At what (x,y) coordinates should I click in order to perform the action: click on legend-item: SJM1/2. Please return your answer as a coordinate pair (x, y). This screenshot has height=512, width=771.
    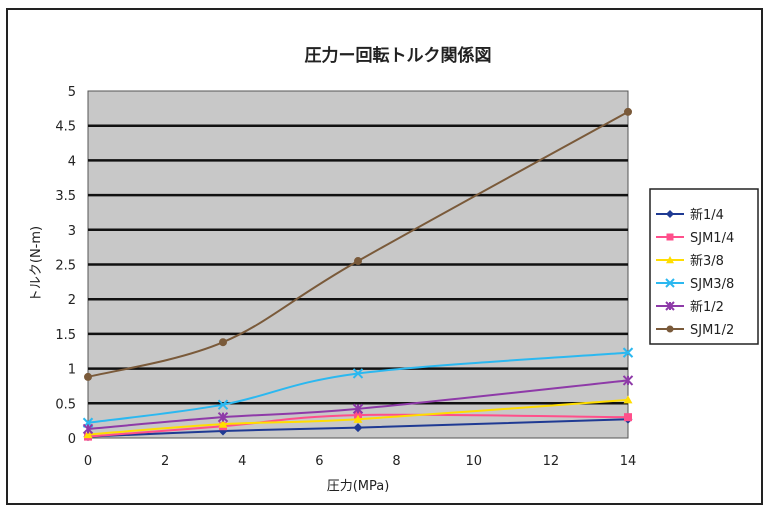
    Looking at the image, I should click on (695, 330).